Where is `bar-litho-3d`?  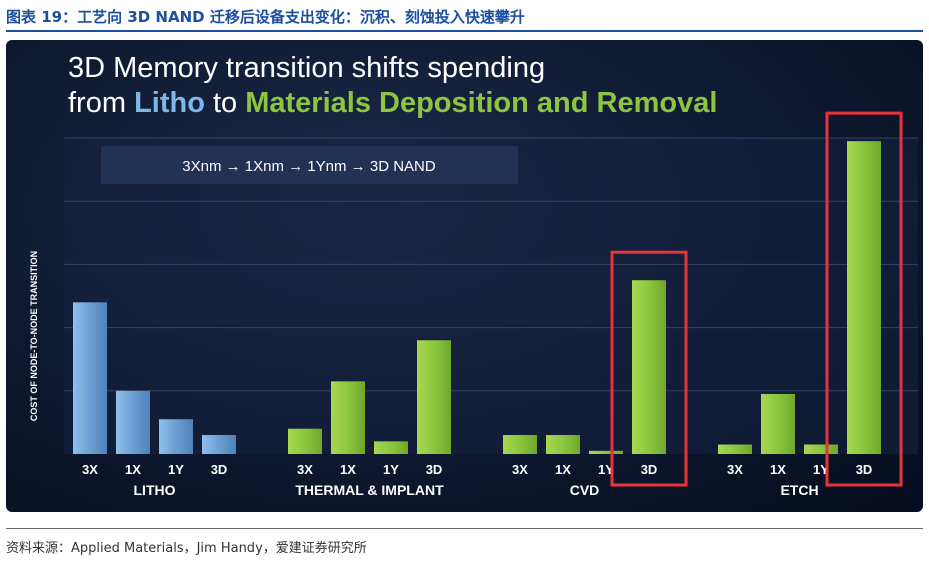 bar-litho-3d is located at coordinates (219, 444).